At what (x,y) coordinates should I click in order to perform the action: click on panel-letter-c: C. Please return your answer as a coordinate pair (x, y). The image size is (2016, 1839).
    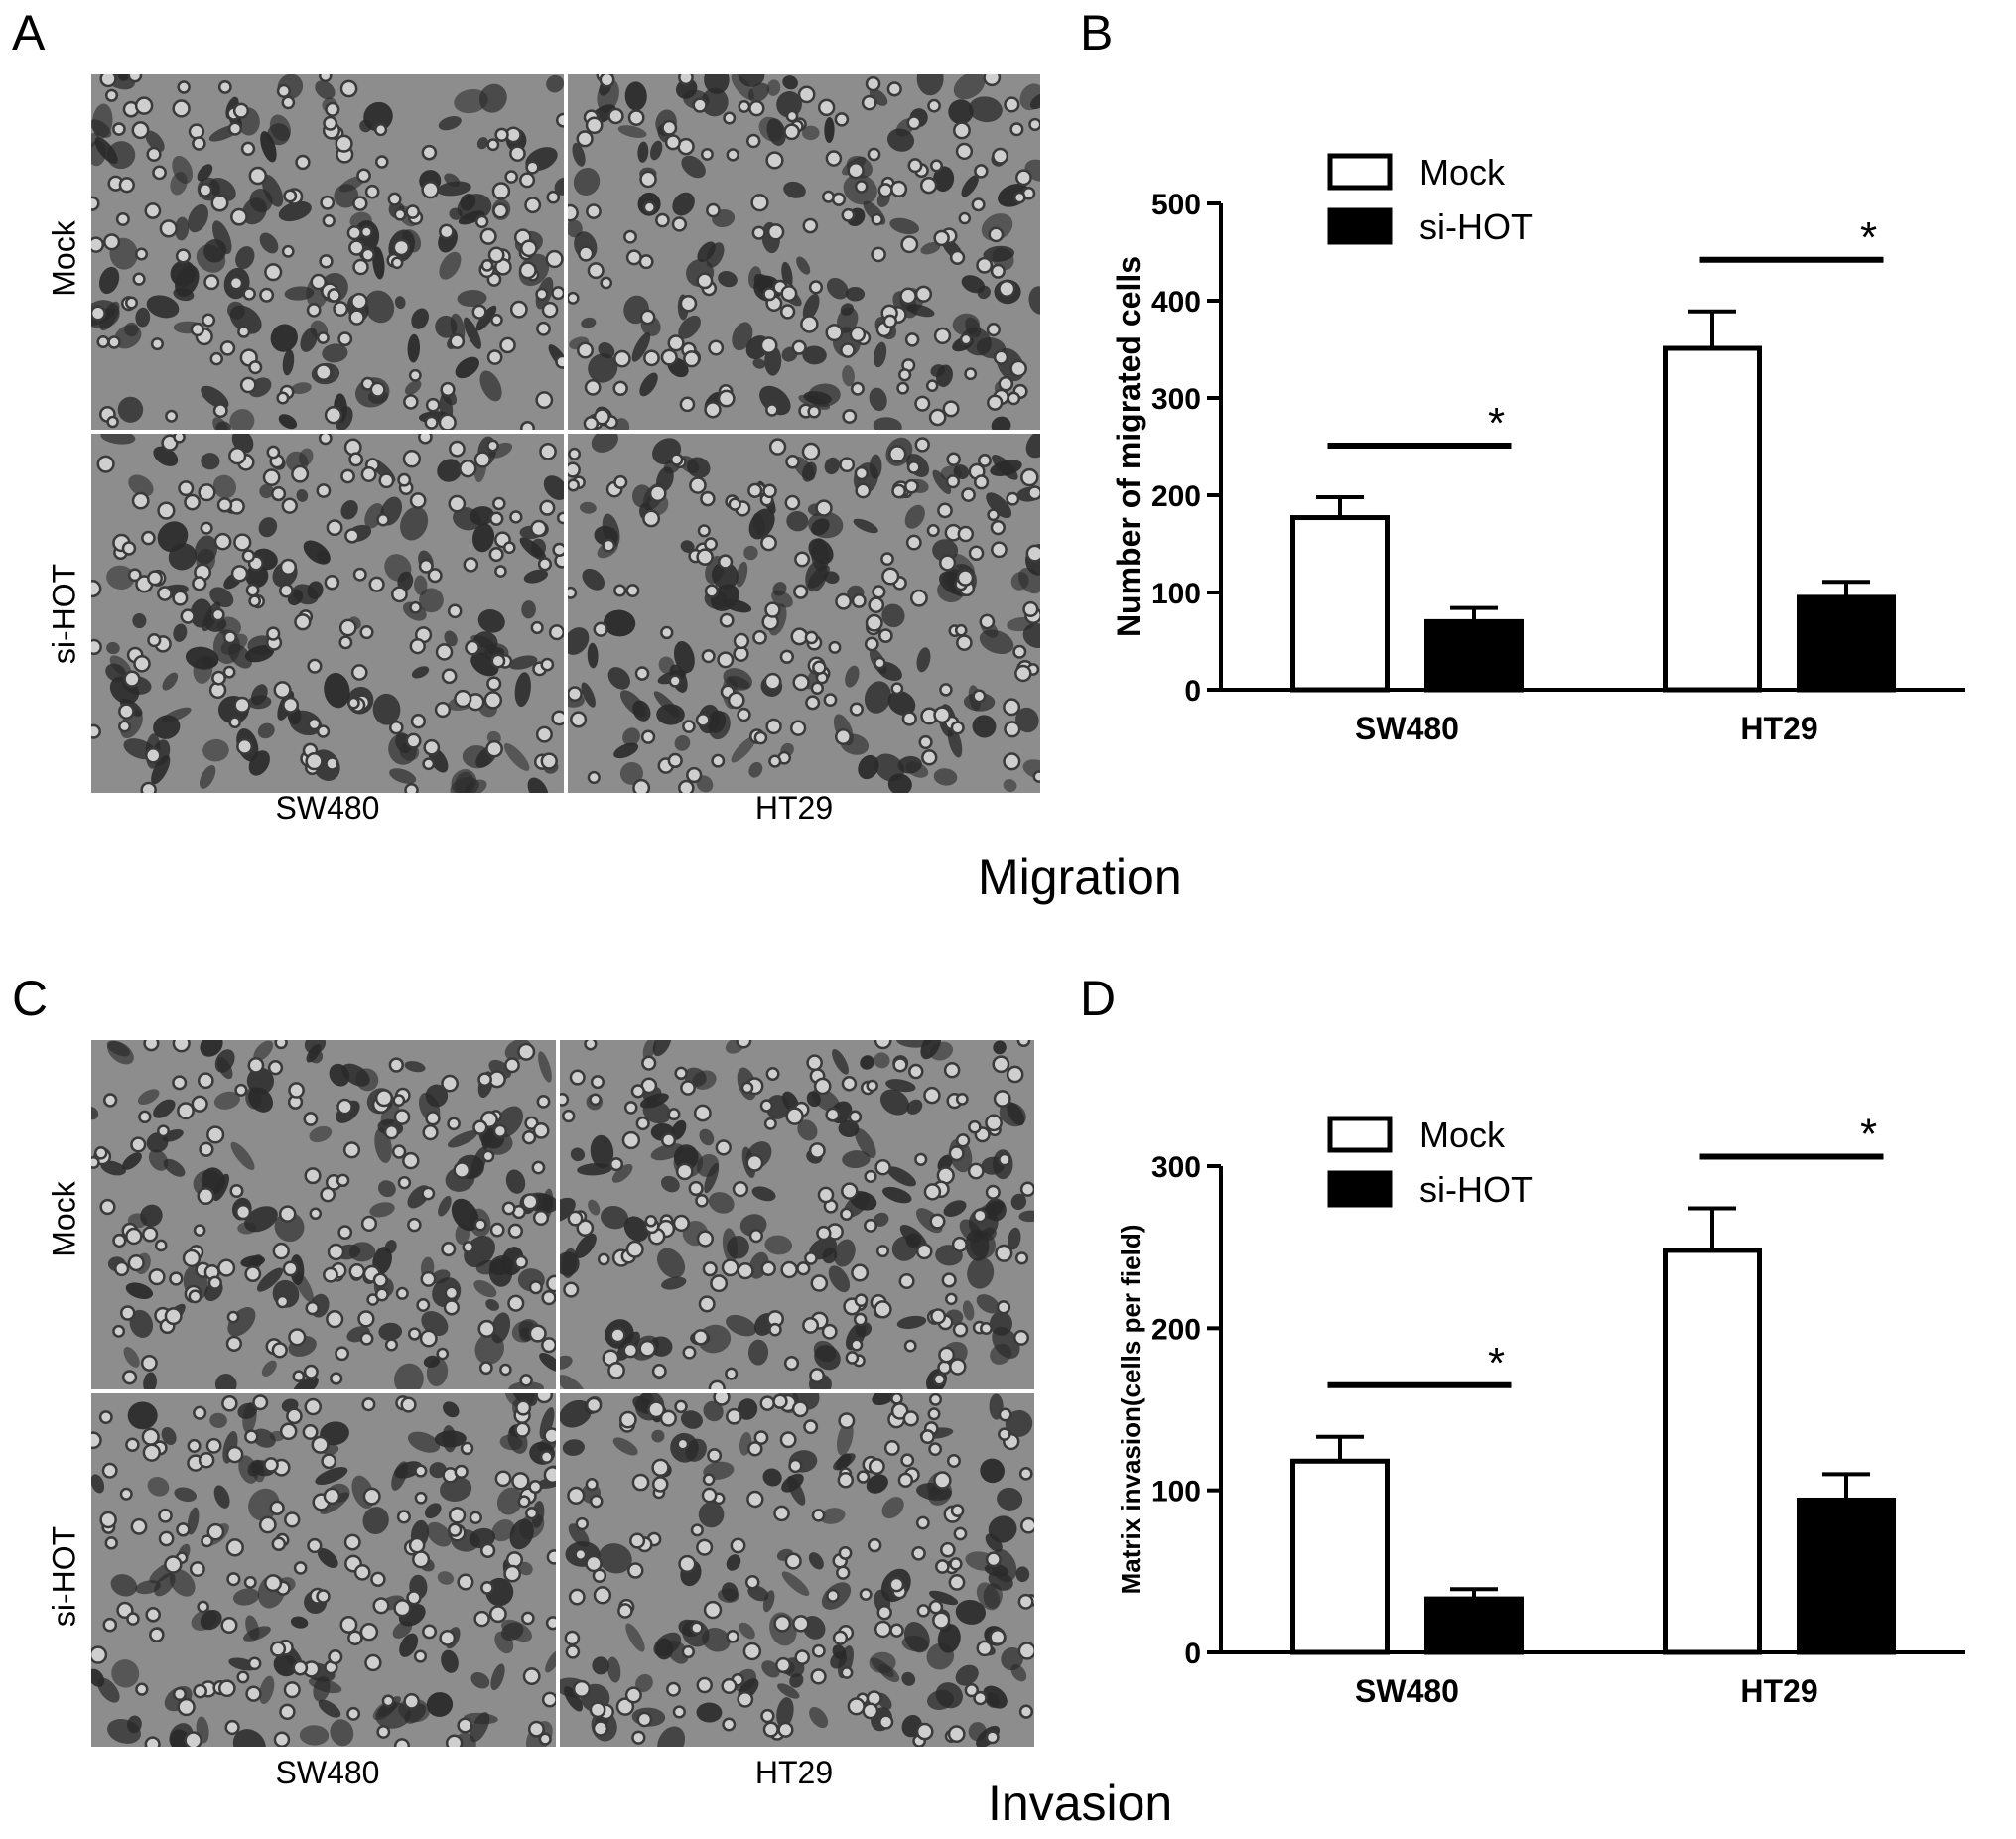
    Looking at the image, I should click on (31, 998).